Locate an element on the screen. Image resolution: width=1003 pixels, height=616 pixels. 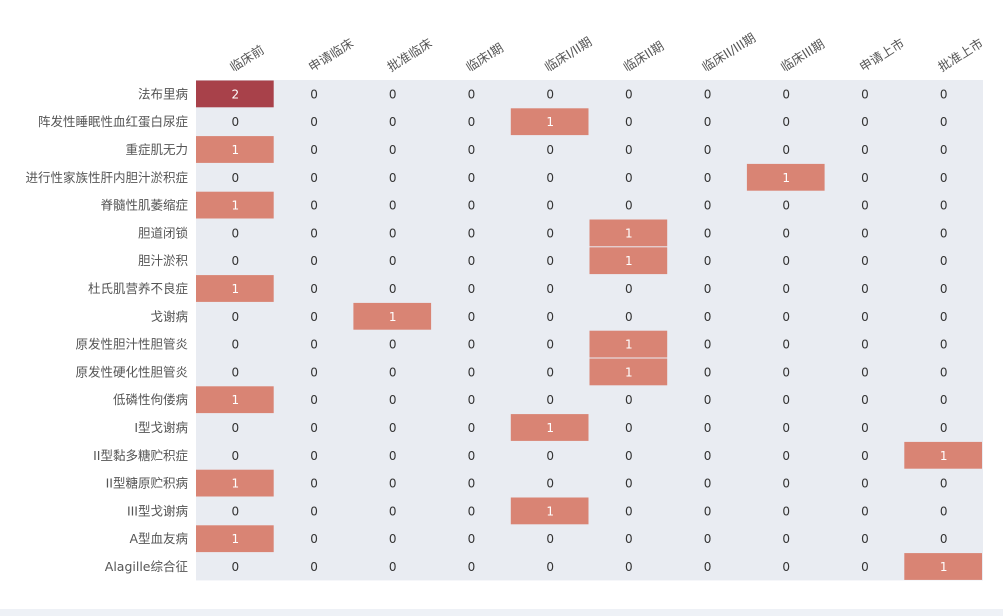
row-label: 重症肌无力 is located at coordinates (156, 149).